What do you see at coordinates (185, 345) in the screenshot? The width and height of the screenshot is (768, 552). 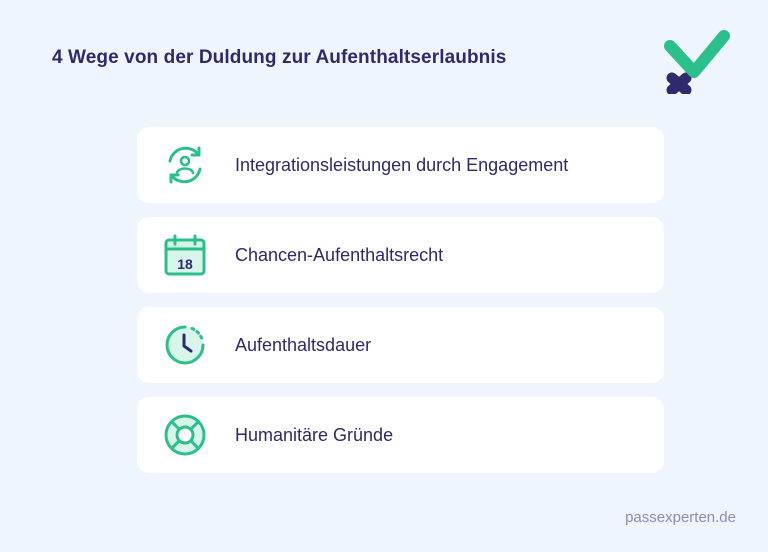 I see `clock-icon` at bounding box center [185, 345].